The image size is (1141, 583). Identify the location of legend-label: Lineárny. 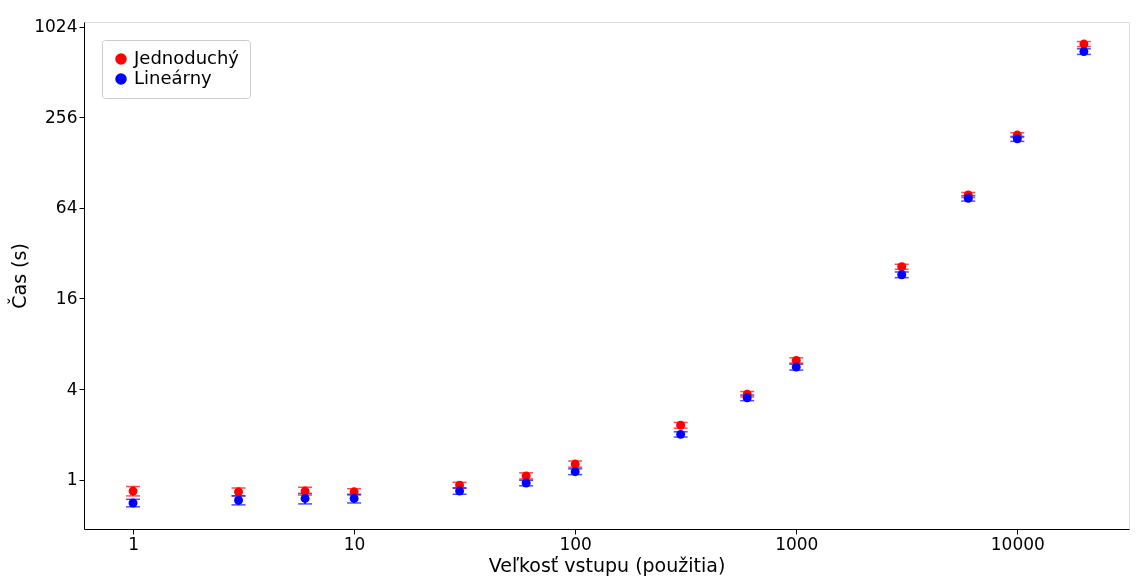
(173, 77).